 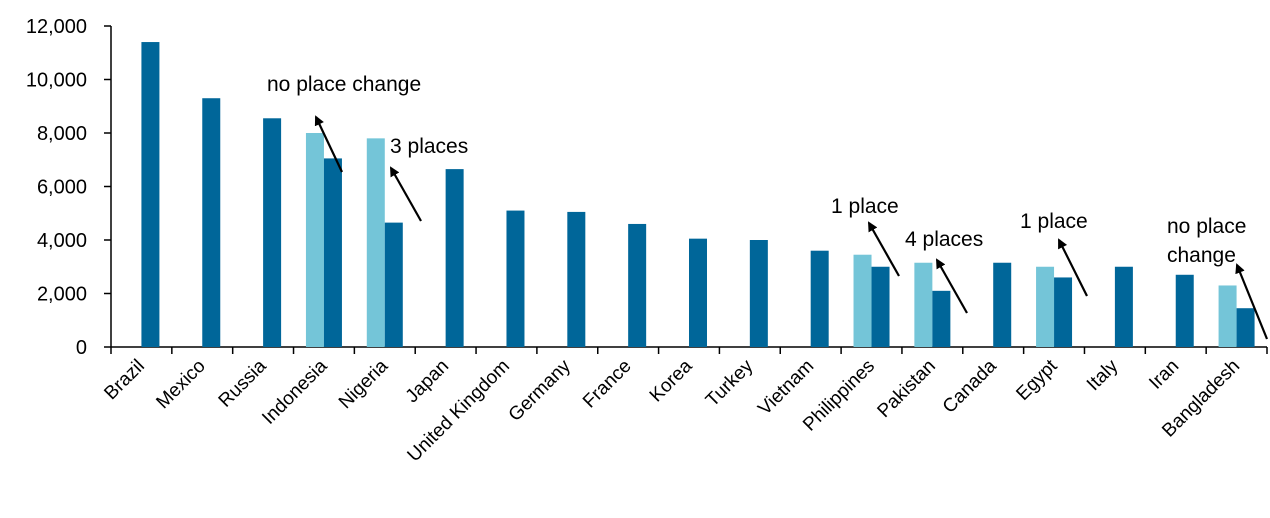 What do you see at coordinates (637, 285) in the screenshot?
I see `bar-dark-france` at bounding box center [637, 285].